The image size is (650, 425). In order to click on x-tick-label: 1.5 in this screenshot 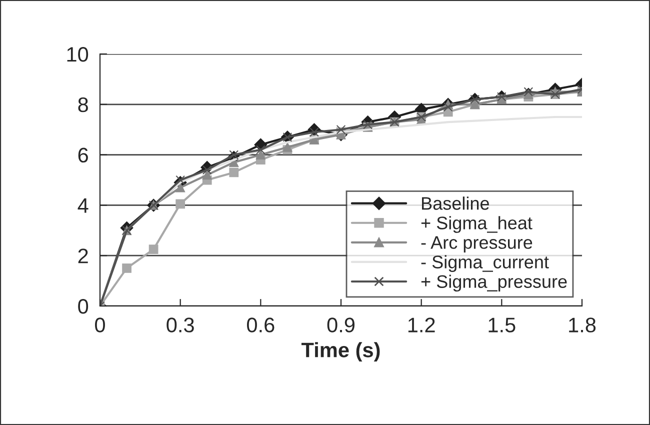, I will do `click(502, 325)`.